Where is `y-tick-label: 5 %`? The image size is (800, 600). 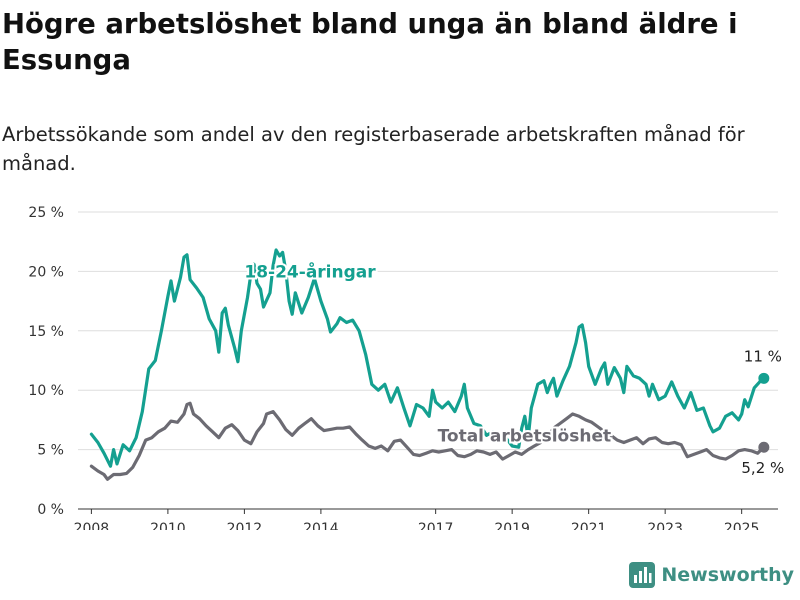 y-tick-label: 5 % is located at coordinates (50, 451).